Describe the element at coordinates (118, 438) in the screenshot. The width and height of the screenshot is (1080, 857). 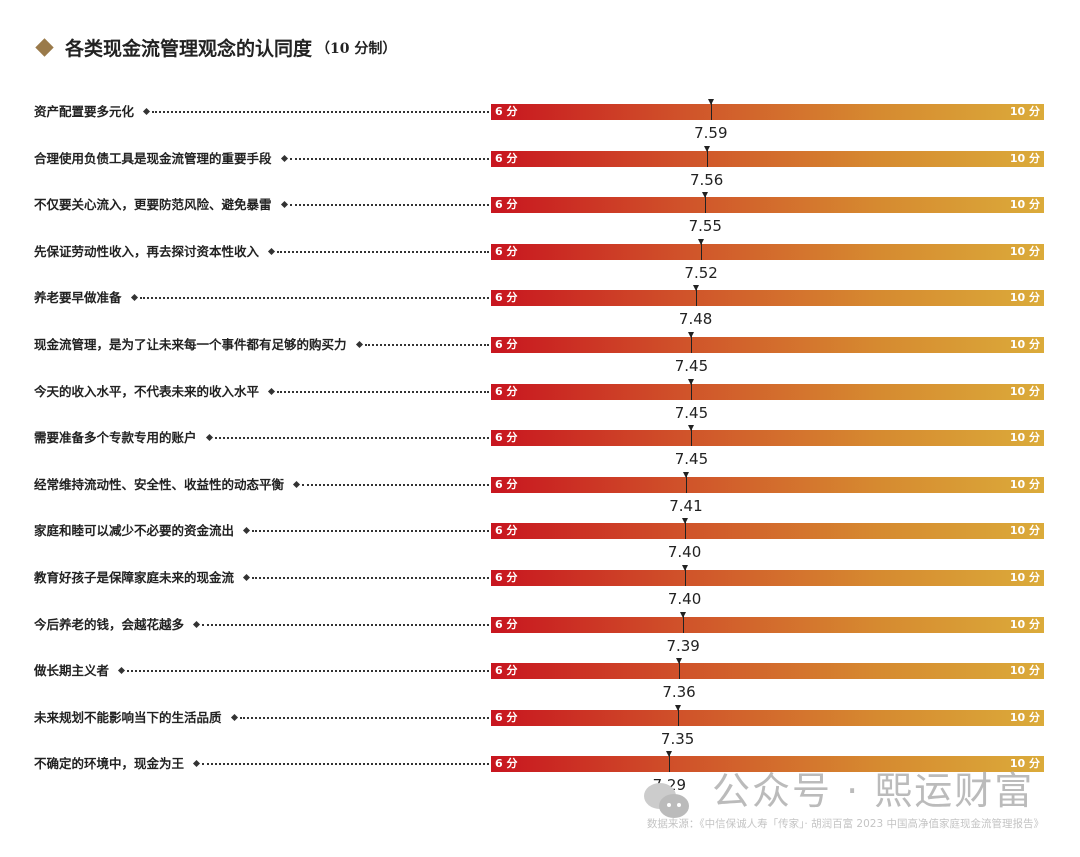
I see `category-label: 需要准备多个专款专用的账户` at that location.